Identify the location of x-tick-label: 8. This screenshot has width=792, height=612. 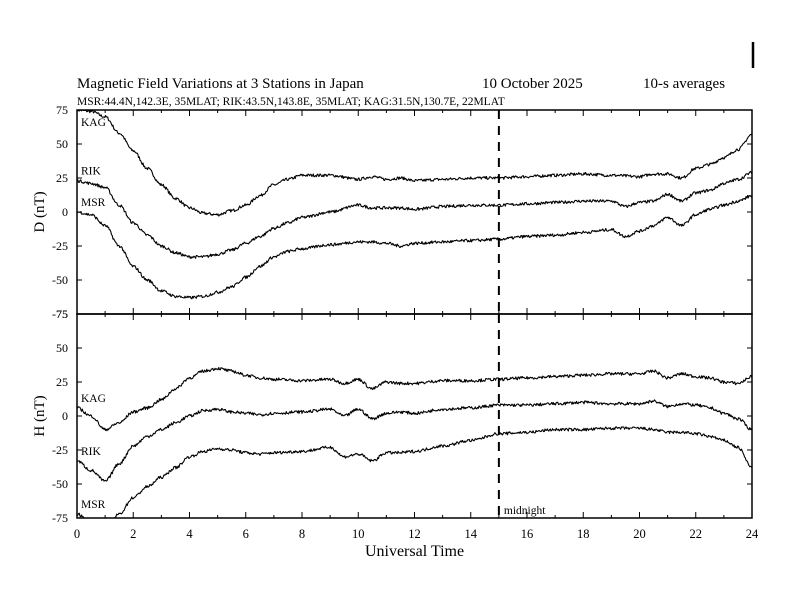
(302, 534).